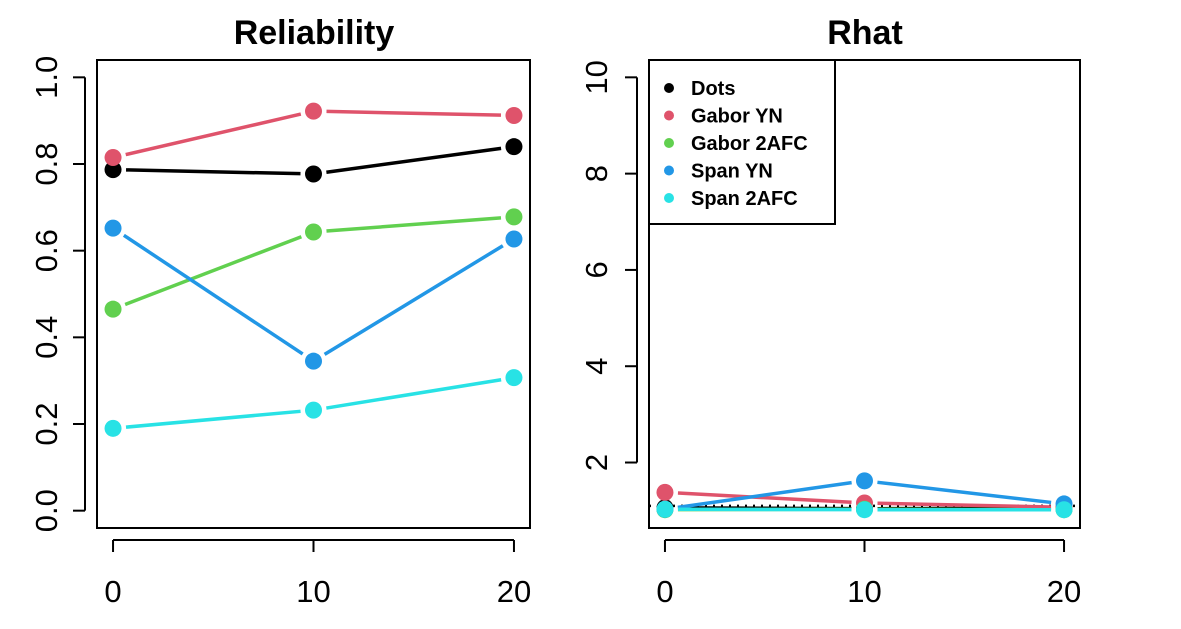 The image size is (1181, 629). What do you see at coordinates (46, 423) in the screenshot?
I see `y-tick-label: 0.2` at bounding box center [46, 423].